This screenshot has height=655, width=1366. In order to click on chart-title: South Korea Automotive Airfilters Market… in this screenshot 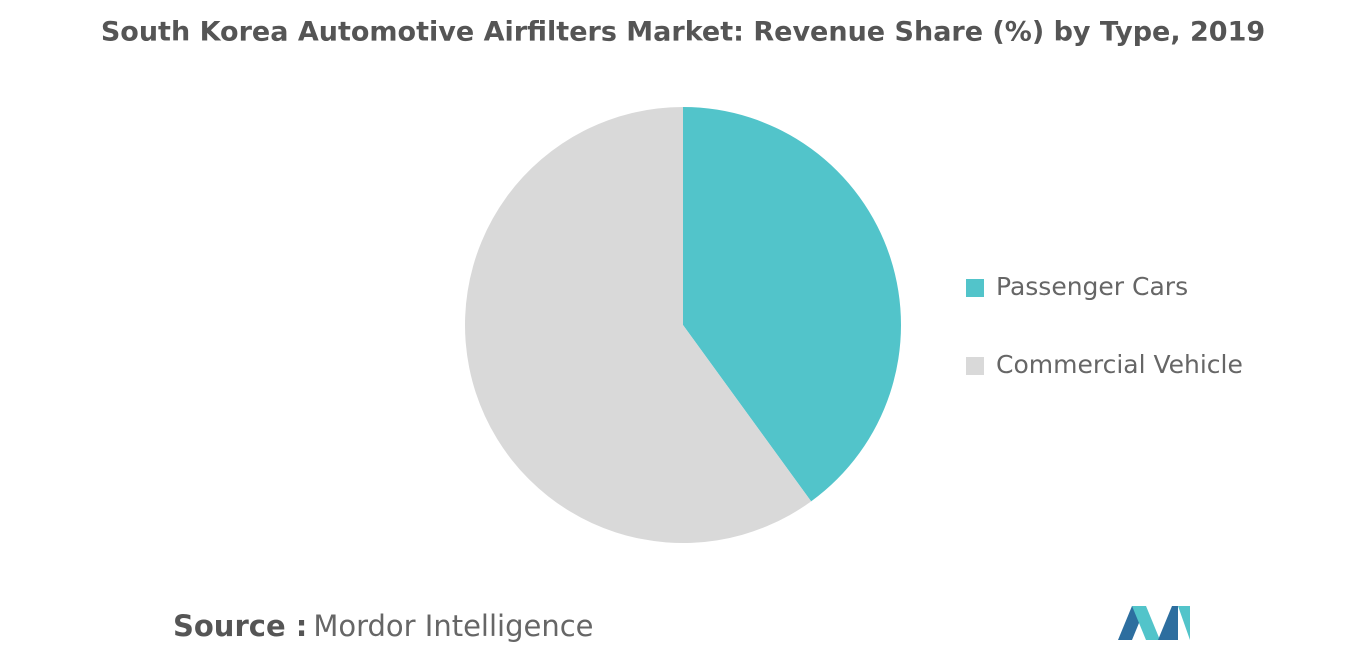, I will do `click(683, 32)`.